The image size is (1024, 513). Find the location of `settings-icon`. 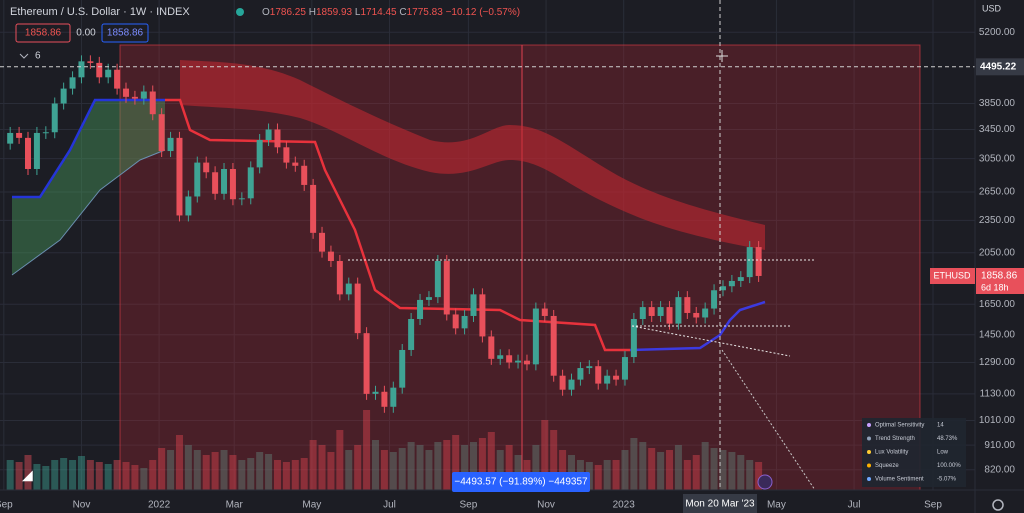

settings-icon is located at coordinates (998, 505).